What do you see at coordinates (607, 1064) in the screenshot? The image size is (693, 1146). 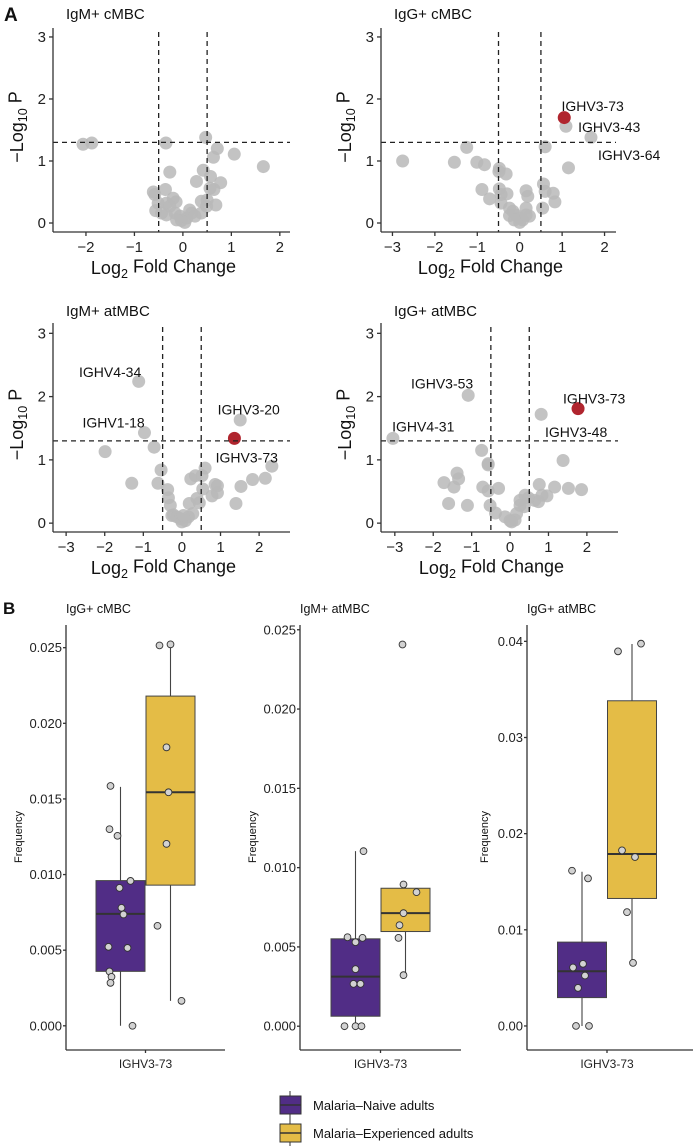 I see `x-tick-label: IGHV3-73` at bounding box center [607, 1064].